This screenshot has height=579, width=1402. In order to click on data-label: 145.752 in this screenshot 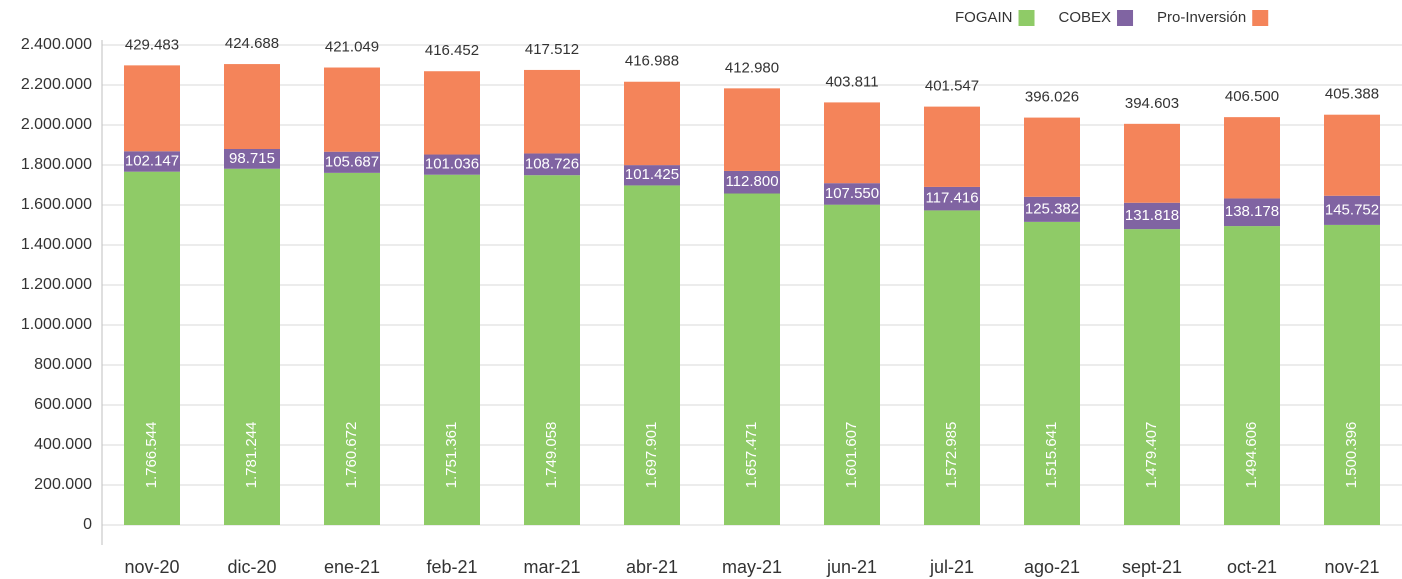, I will do `click(1352, 209)`.